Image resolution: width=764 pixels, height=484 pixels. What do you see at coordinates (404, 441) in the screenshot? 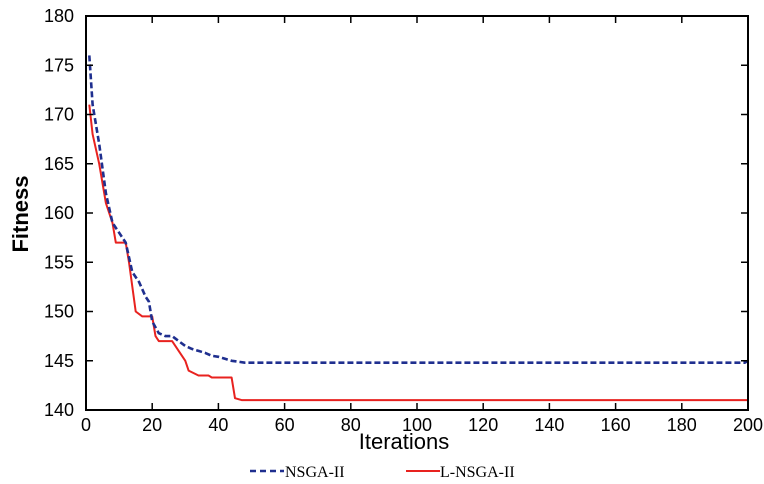
I see `x-axis-title: Iterations` at bounding box center [404, 441].